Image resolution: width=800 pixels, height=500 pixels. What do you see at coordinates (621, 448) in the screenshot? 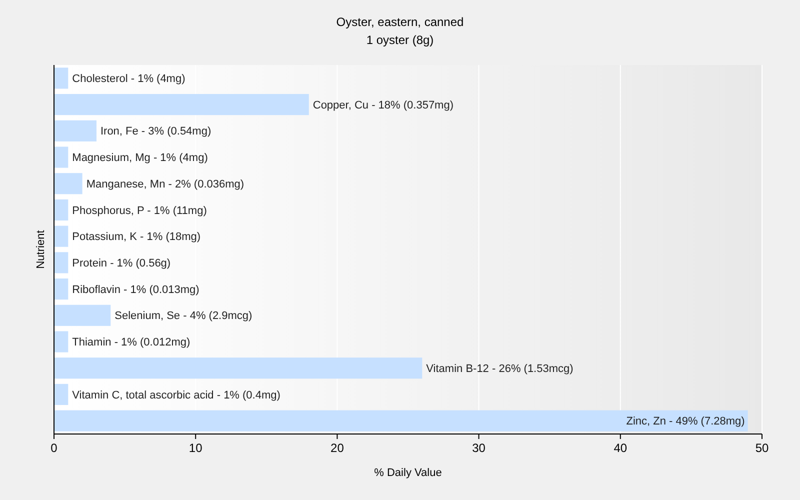
I see `x-tick-label: 40` at bounding box center [621, 448].